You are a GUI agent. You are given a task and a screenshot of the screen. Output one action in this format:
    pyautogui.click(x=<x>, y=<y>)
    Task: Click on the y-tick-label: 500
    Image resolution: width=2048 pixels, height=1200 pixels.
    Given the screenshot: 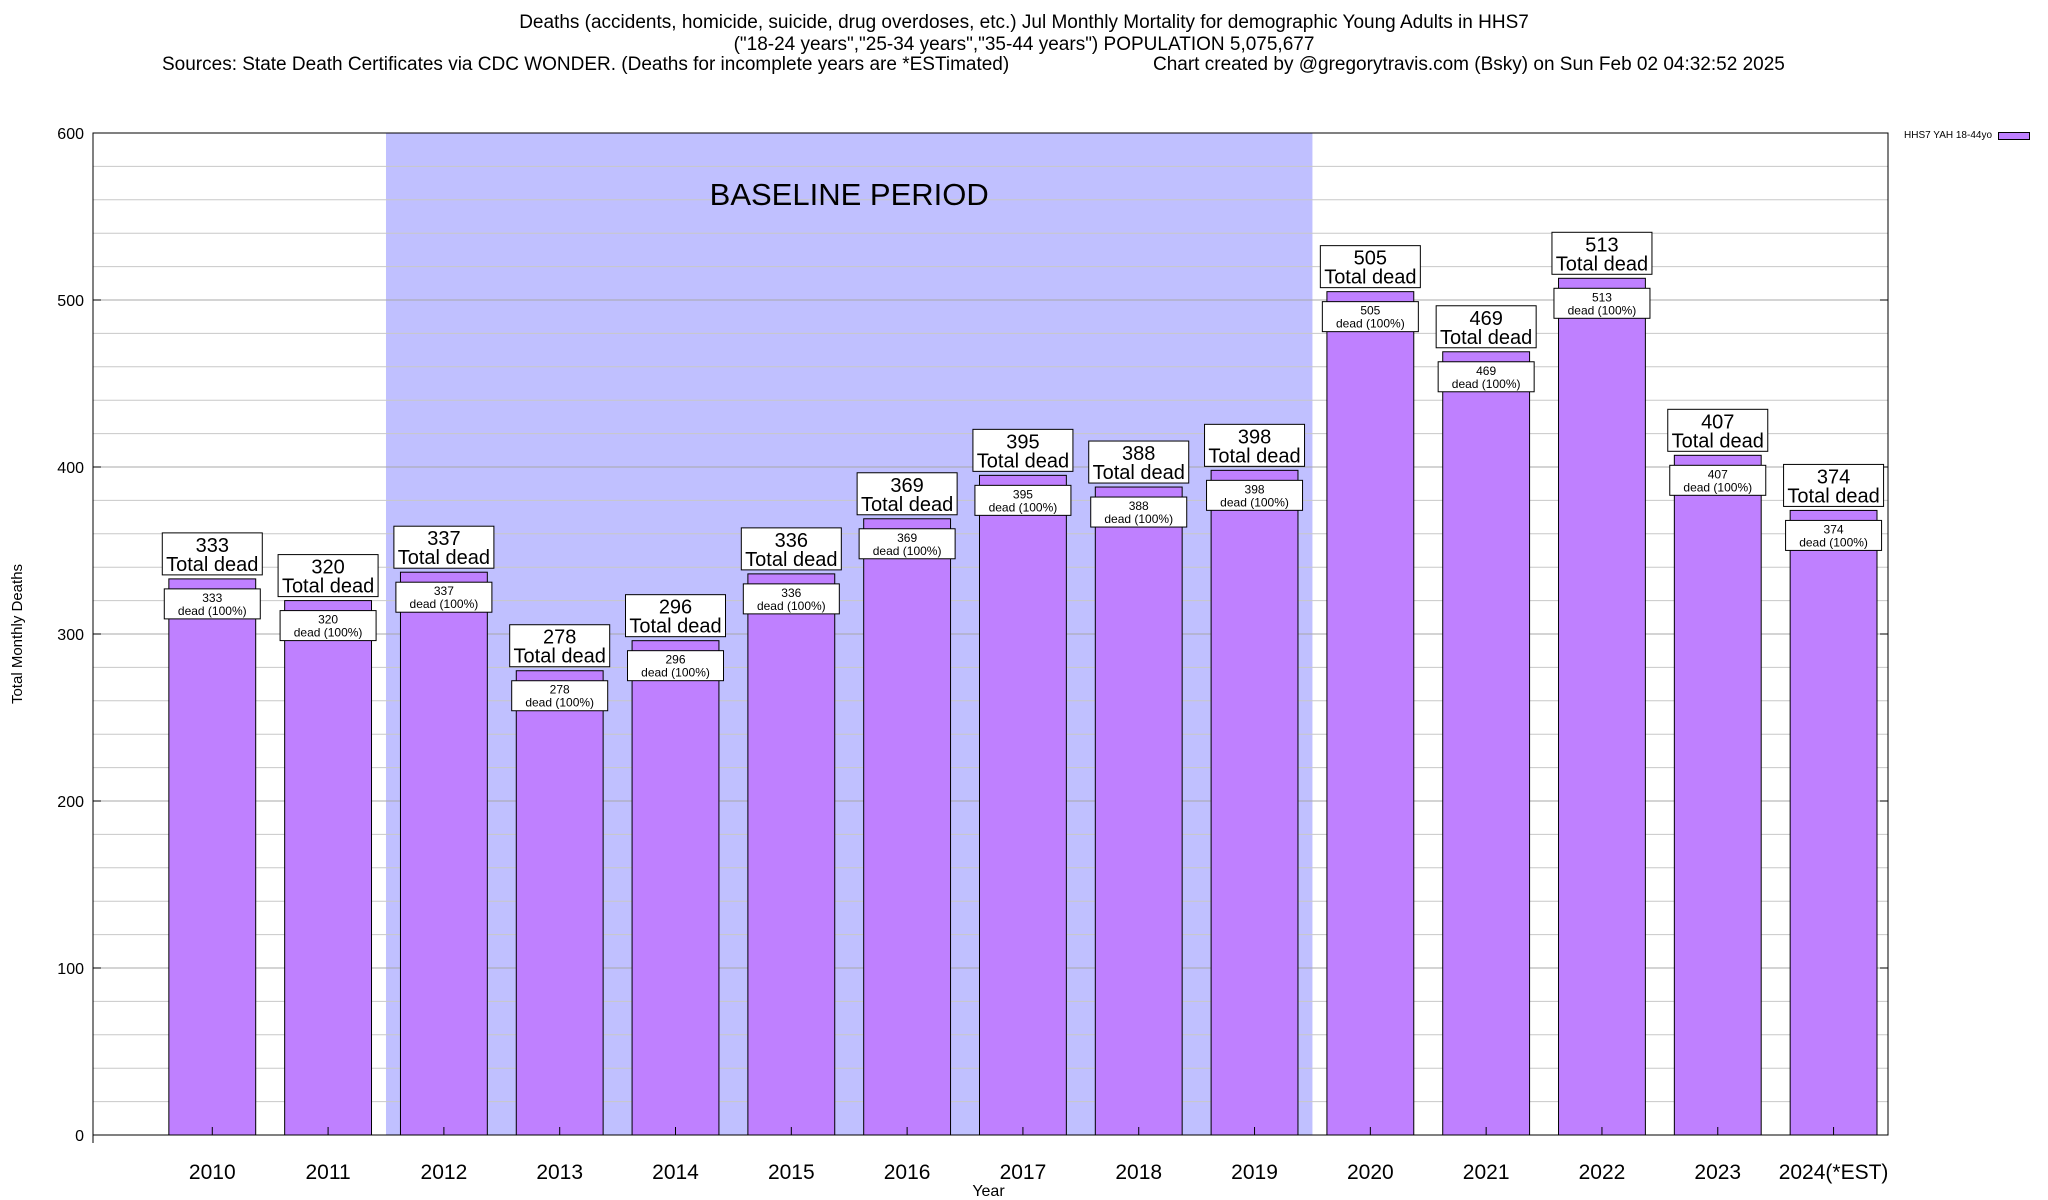 What is the action you would take?
    pyautogui.click(x=70, y=301)
    